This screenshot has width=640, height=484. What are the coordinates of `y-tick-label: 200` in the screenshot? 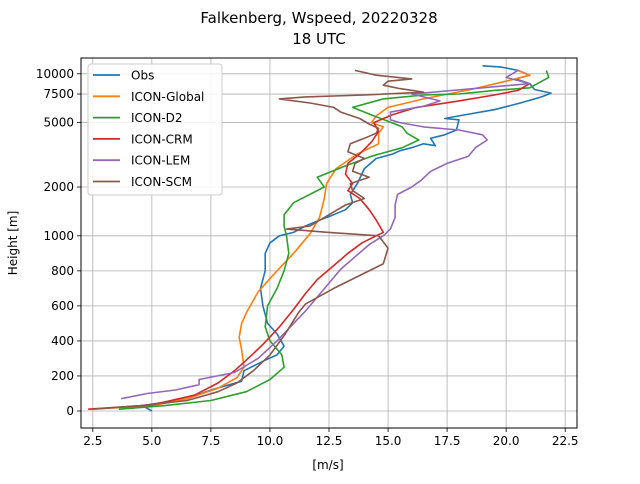 It's located at (62, 376).